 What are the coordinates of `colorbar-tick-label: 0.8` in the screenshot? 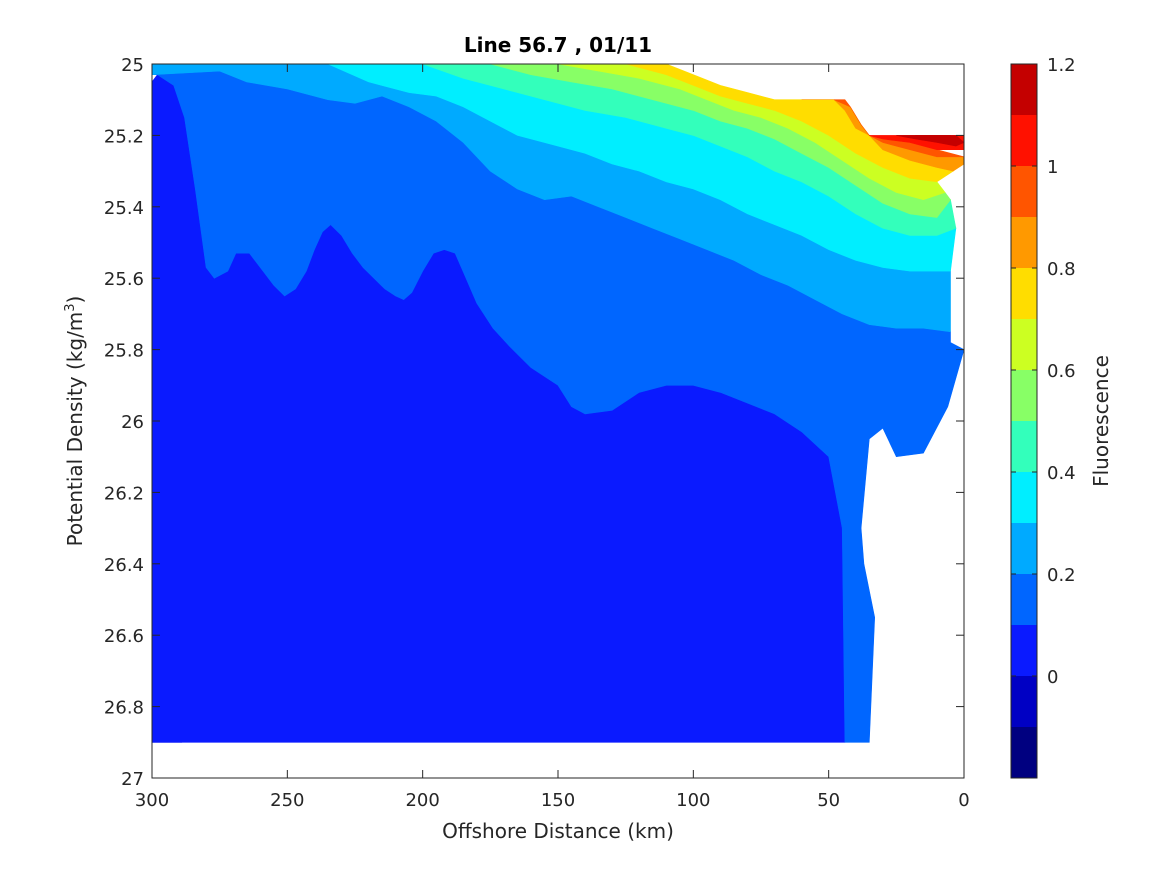 It's located at (1061, 269).